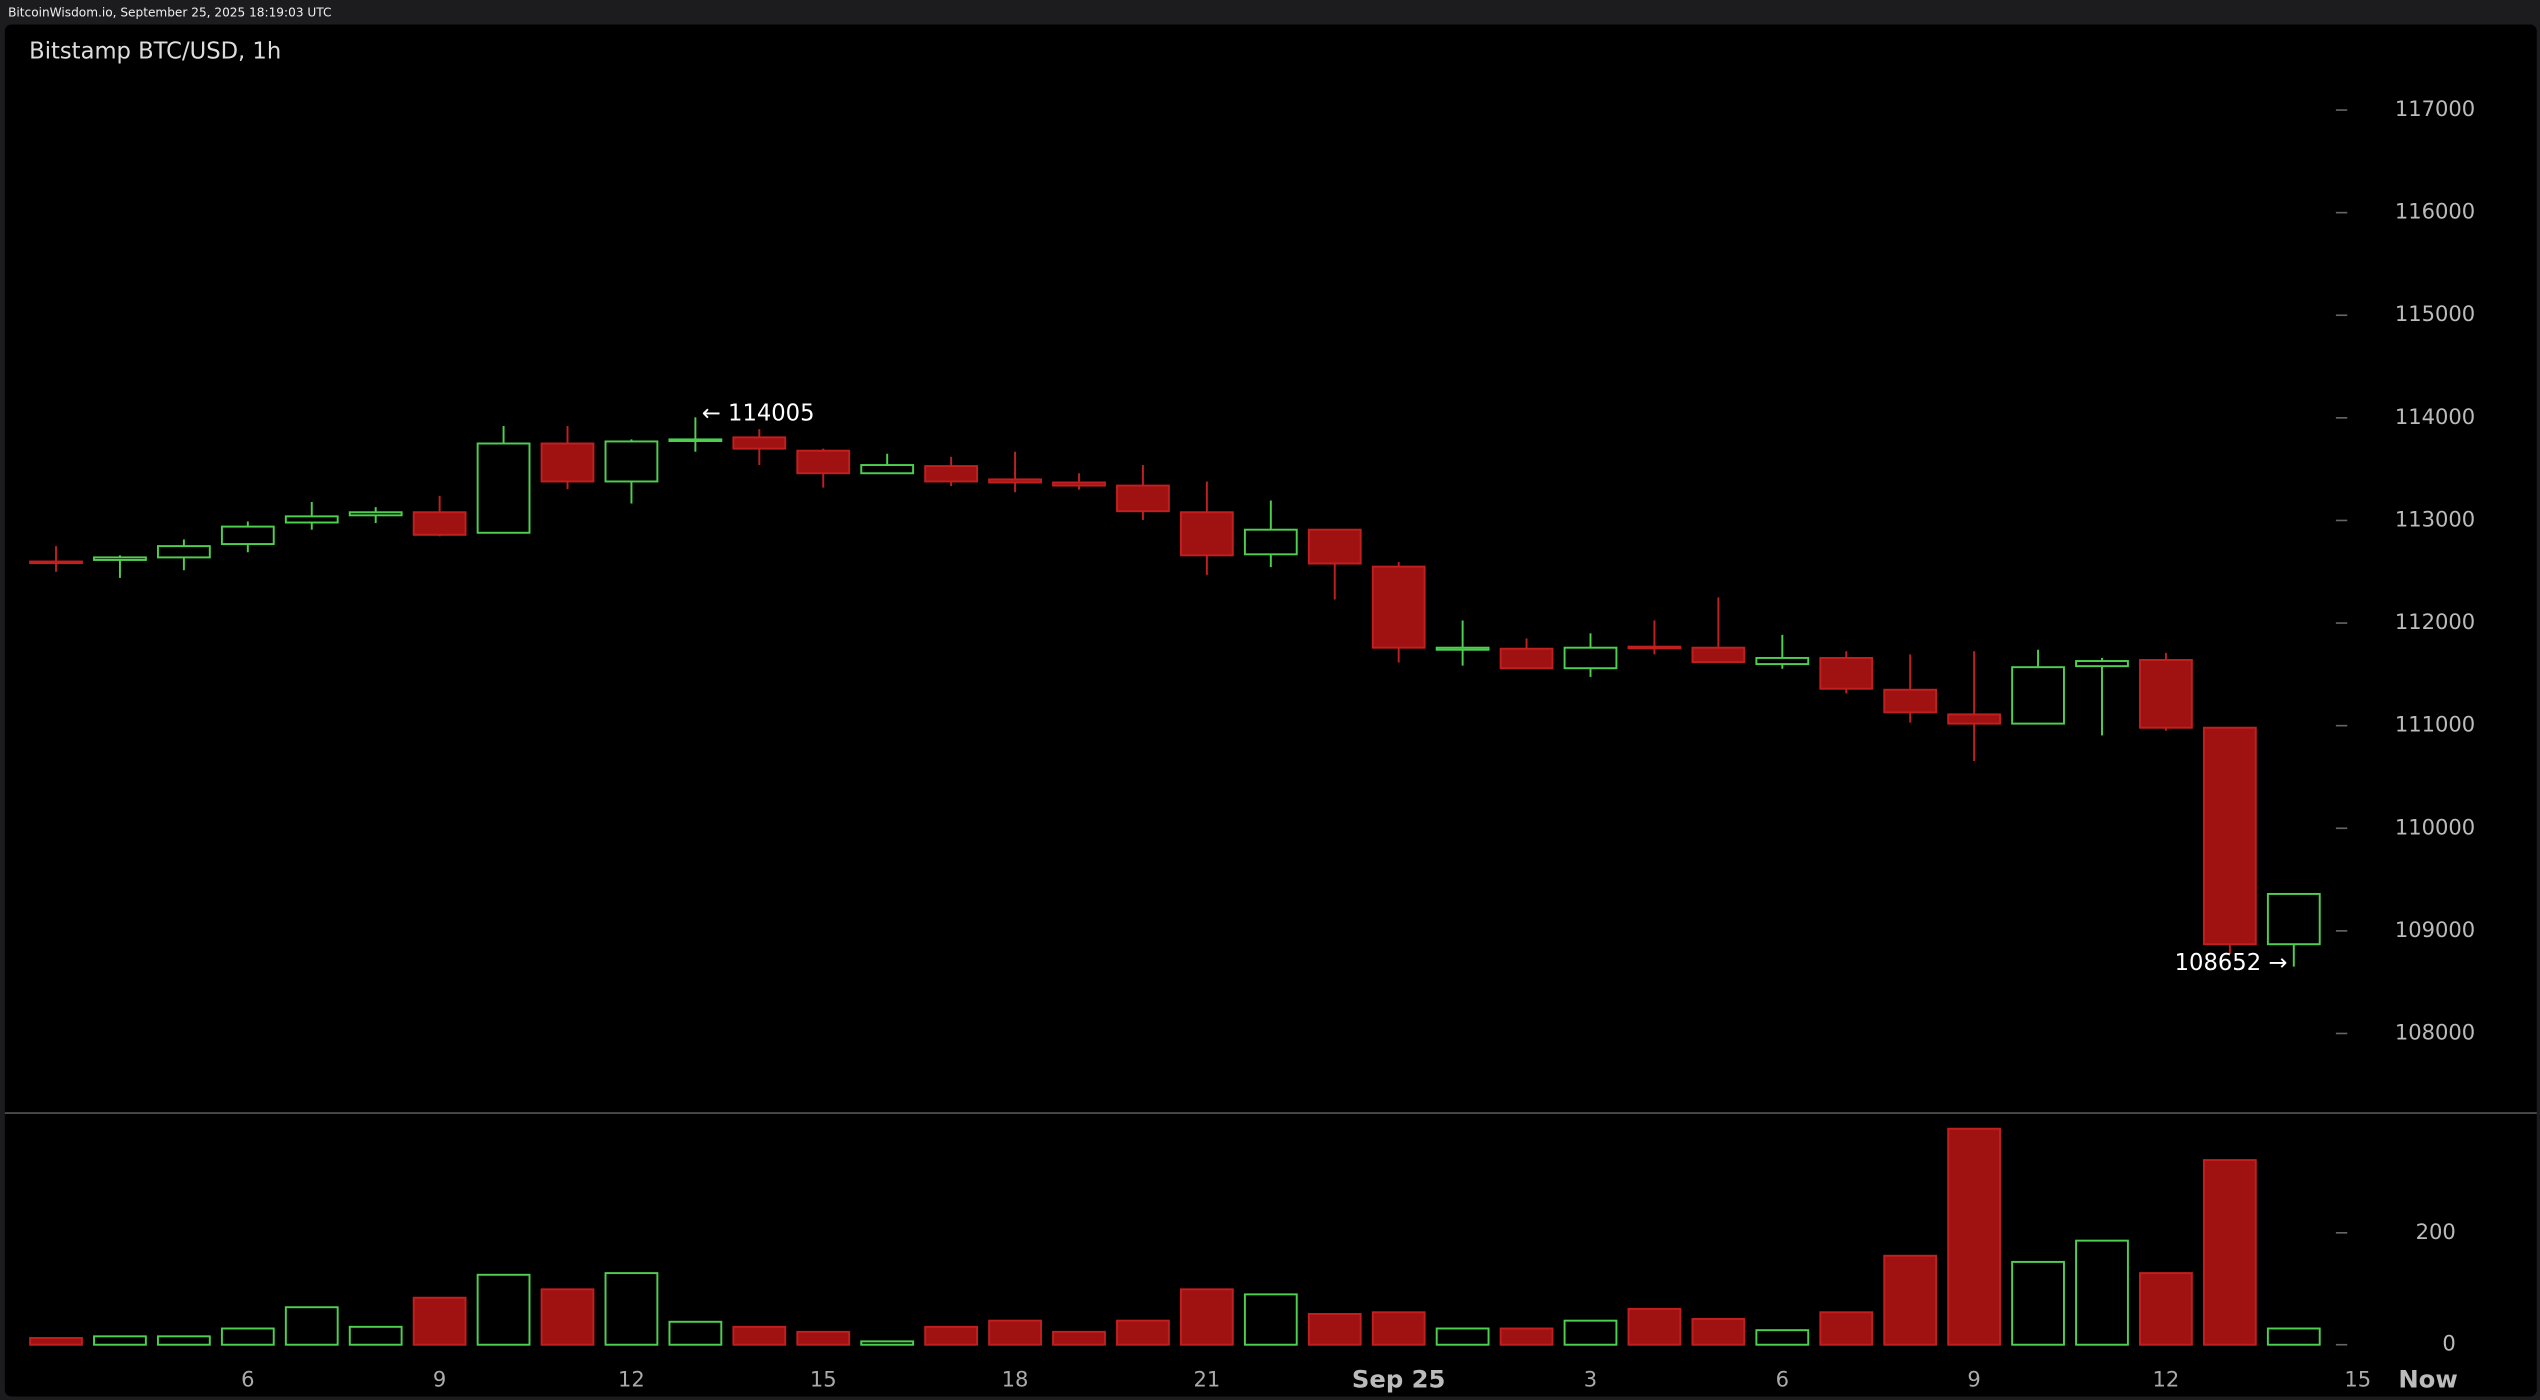 This screenshot has height=1400, width=2540. Describe the element at coordinates (2448, 1343) in the screenshot. I see `y-tick-label: 0` at that location.